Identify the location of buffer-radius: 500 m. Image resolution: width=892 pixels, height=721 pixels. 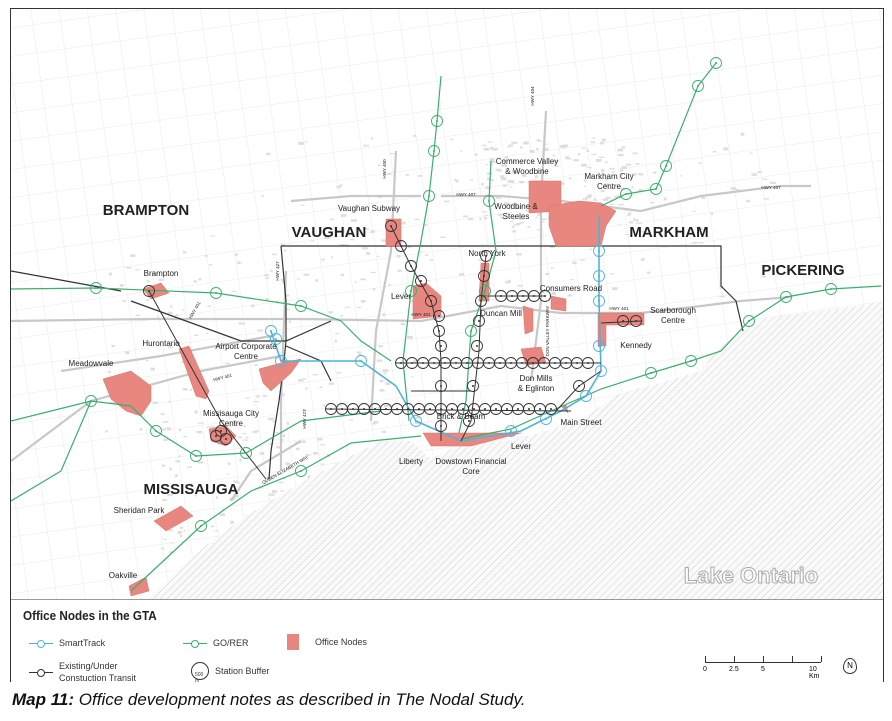
(201, 678).